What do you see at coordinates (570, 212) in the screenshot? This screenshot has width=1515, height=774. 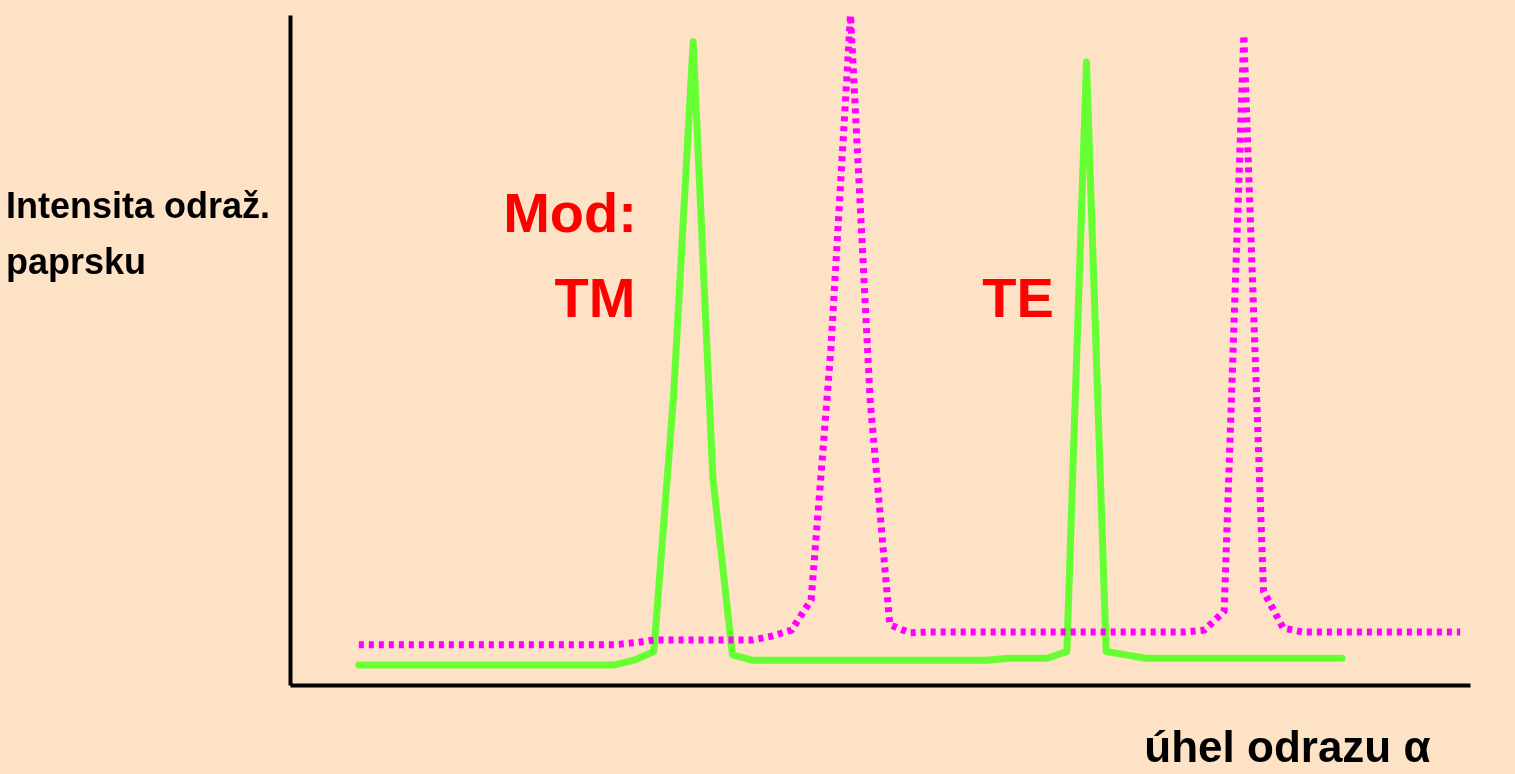 I see `annotation: Mod:` at bounding box center [570, 212].